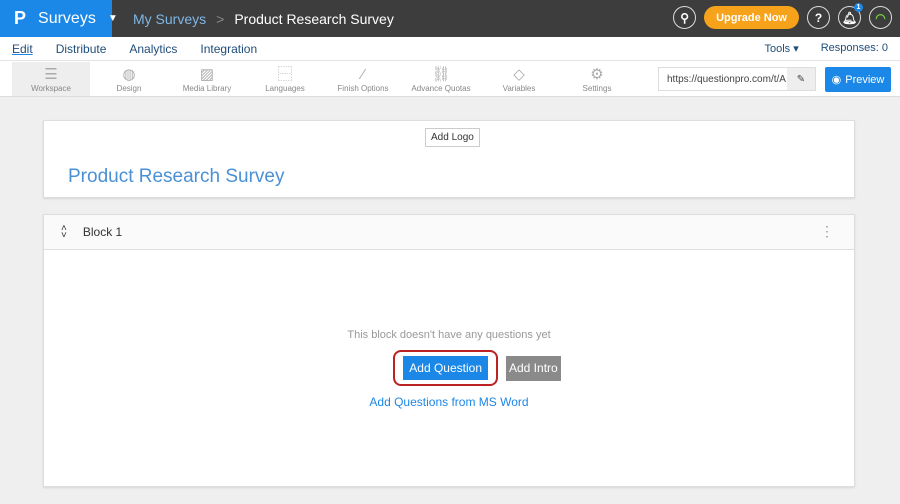 The height and width of the screenshot is (504, 900). What do you see at coordinates (176, 176) in the screenshot?
I see `survey-title: Product Research Survey` at bounding box center [176, 176].